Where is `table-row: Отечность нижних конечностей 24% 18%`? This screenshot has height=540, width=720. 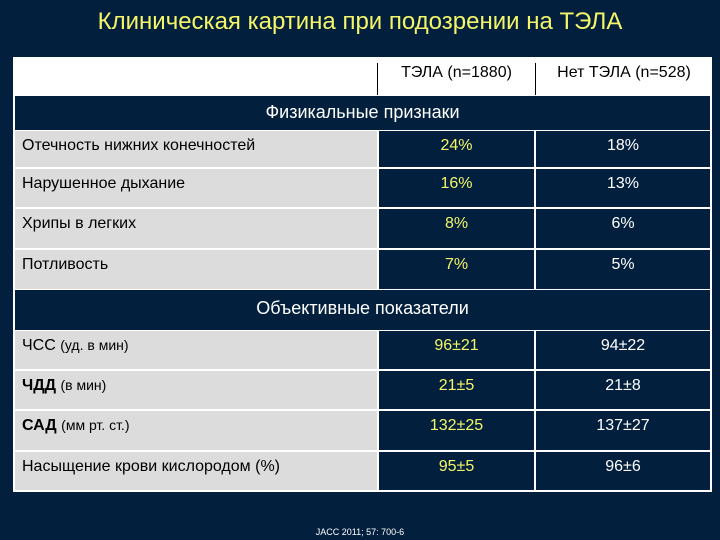 table-row: Отечность нижних конечностей 24% 18% is located at coordinates (362, 149).